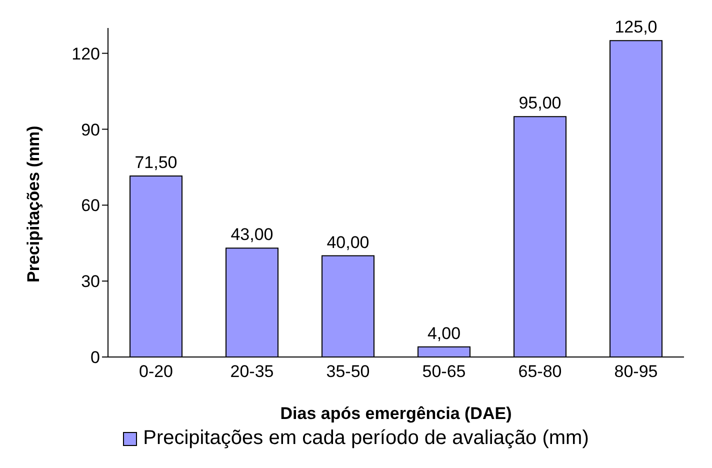 The image size is (712, 468). What do you see at coordinates (90, 130) in the screenshot?
I see `y-tick-label: 90` at bounding box center [90, 130].